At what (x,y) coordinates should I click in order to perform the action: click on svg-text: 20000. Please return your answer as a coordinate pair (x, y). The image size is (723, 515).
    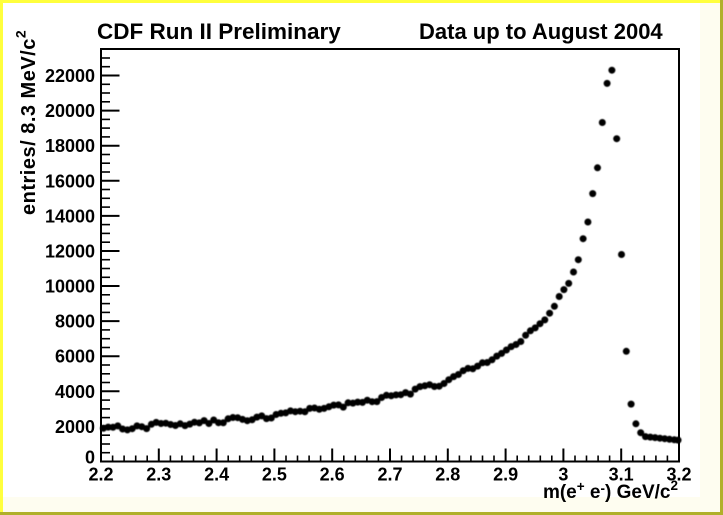
    Looking at the image, I should click on (70, 111).